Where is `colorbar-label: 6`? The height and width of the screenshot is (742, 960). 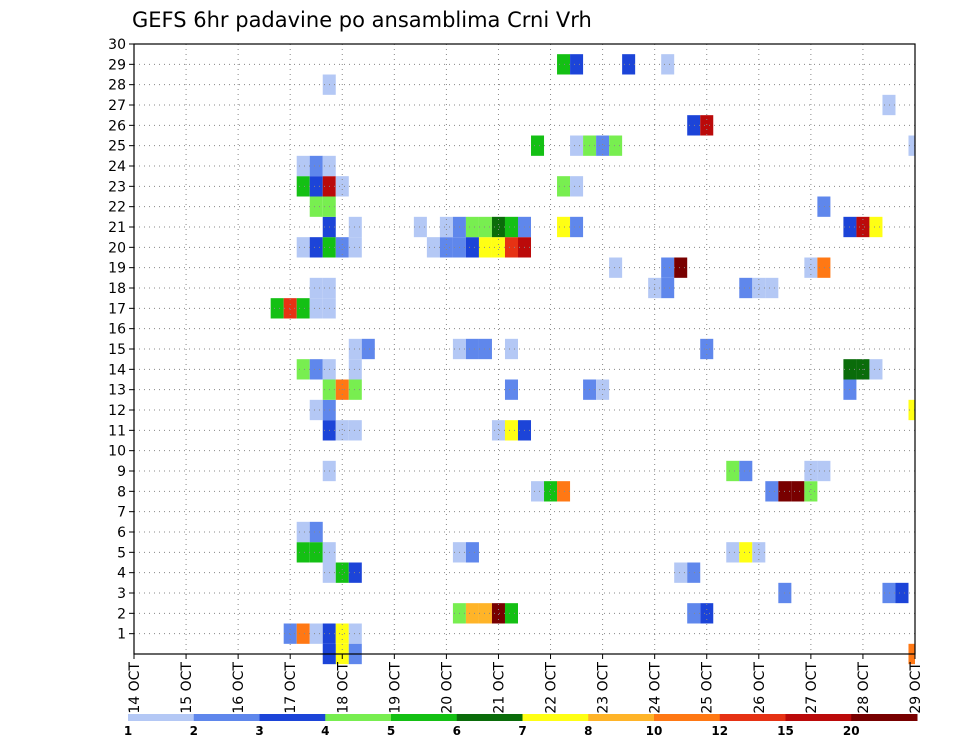 colorbar-label: 6 is located at coordinates (457, 731).